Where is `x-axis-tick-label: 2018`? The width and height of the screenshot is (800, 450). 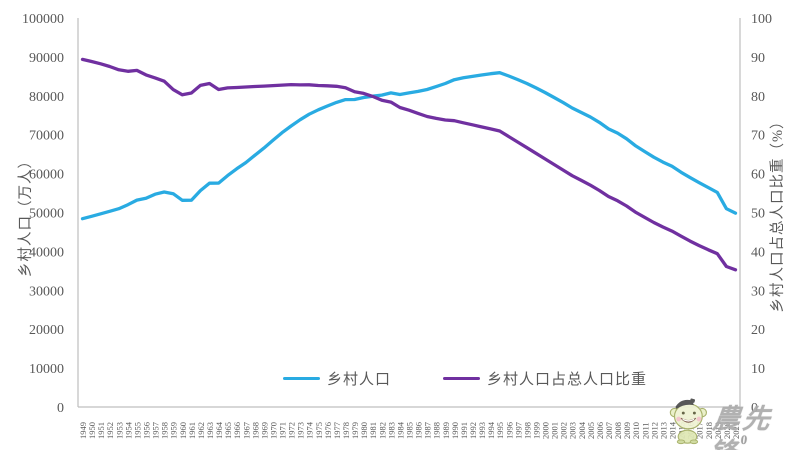
x-axis-tick-label: 2018 is located at coordinates (709, 430).